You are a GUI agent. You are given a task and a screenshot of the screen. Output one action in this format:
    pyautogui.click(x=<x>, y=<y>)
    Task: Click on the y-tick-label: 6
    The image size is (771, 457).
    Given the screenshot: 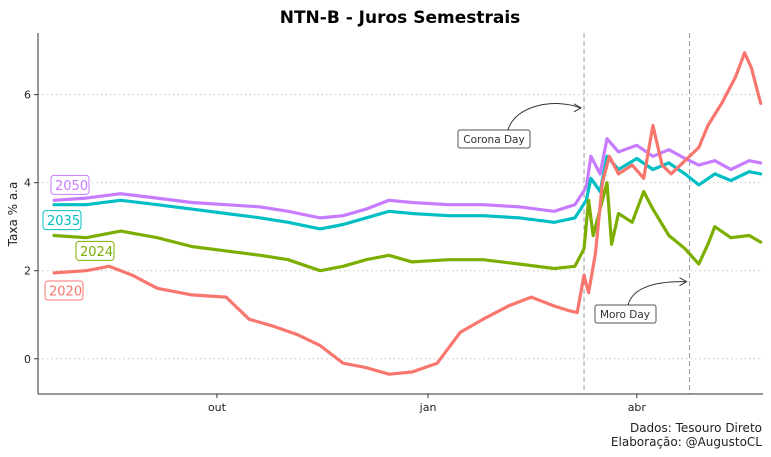 What is the action you would take?
    pyautogui.click(x=27, y=95)
    